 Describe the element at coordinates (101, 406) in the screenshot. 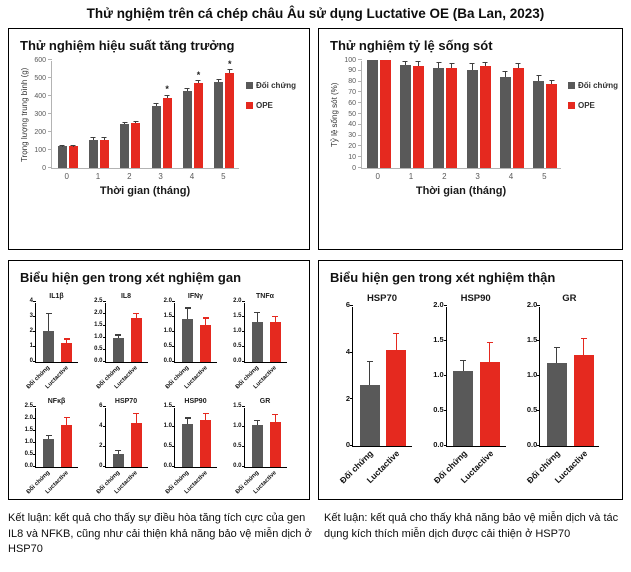

I see `y-tick-label: 6` at that location.